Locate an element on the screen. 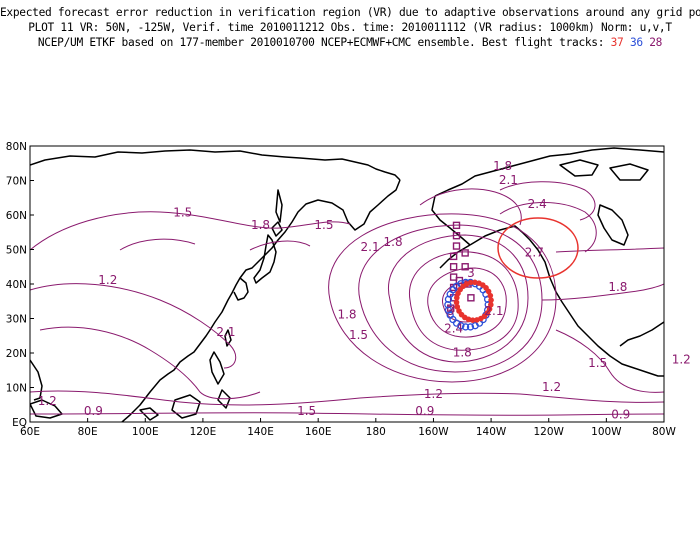 This screenshot has height=540, width=700. lat-label: 70N is located at coordinates (16, 182).